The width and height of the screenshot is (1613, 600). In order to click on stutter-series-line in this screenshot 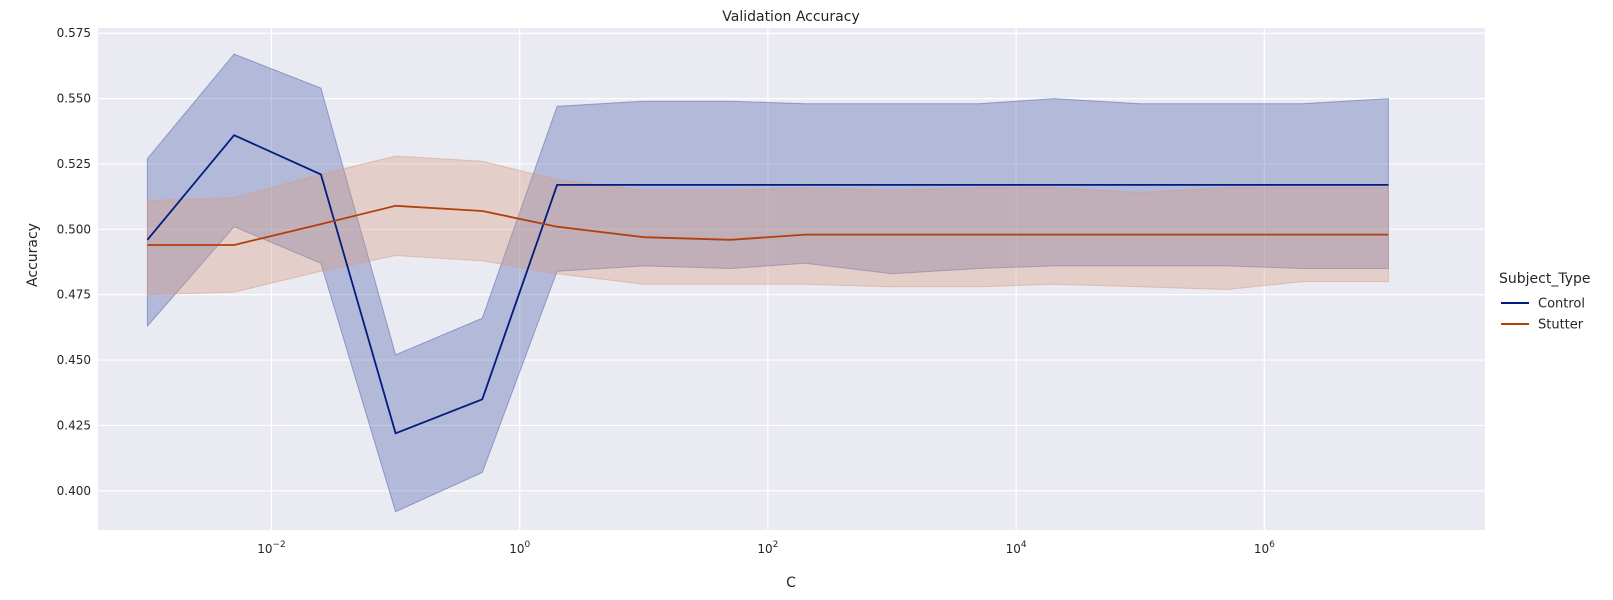, I will do `click(768, 225)`.